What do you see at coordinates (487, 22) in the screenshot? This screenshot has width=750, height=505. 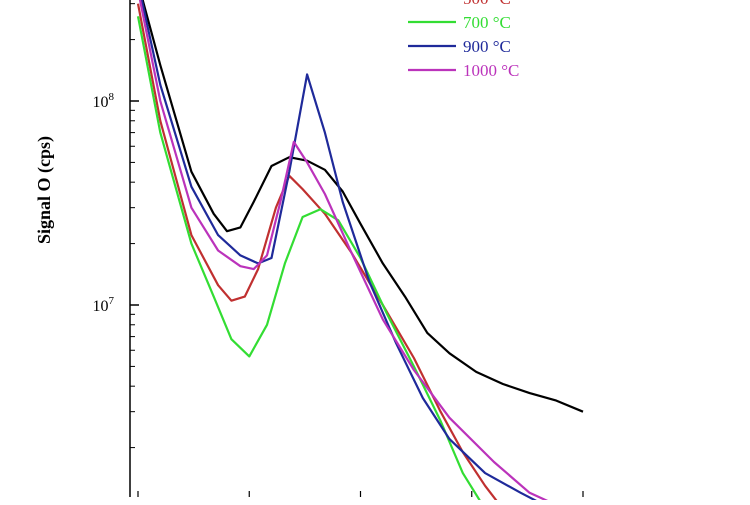 I see `legend-label: 700 °C` at bounding box center [487, 22].